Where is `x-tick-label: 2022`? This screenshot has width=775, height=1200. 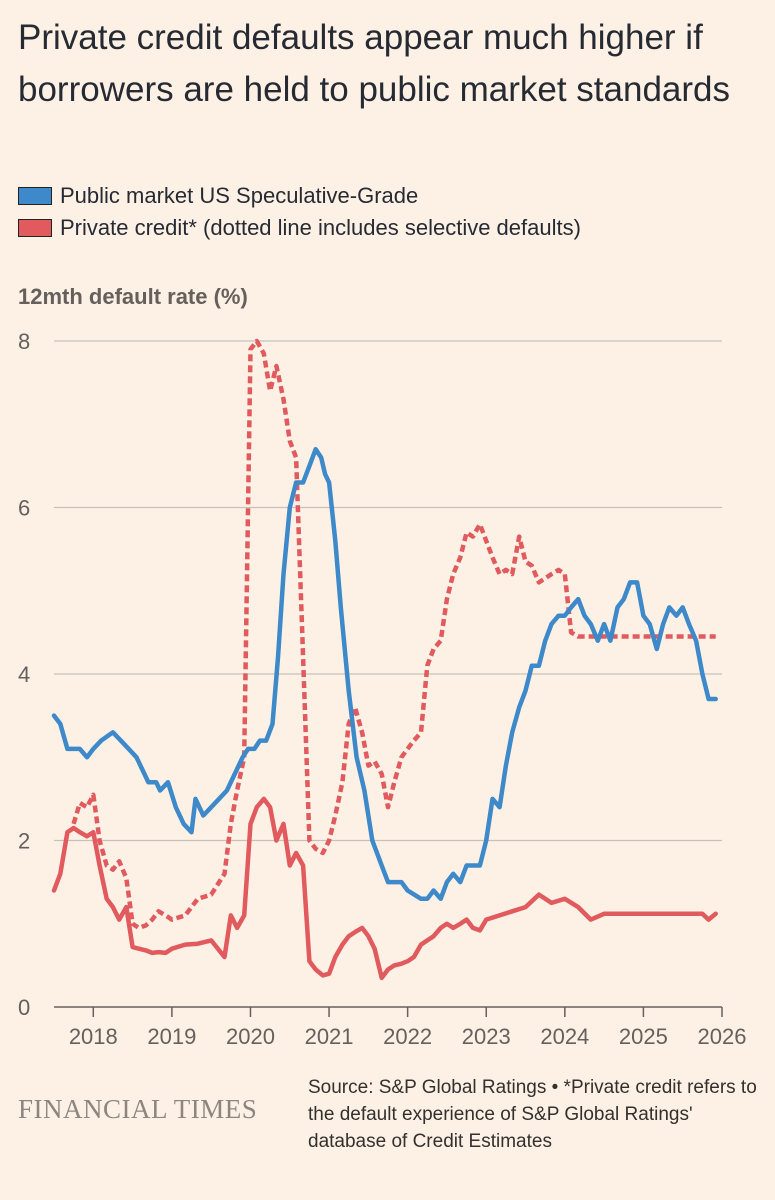
x-tick-label: 2022 is located at coordinates (407, 1036).